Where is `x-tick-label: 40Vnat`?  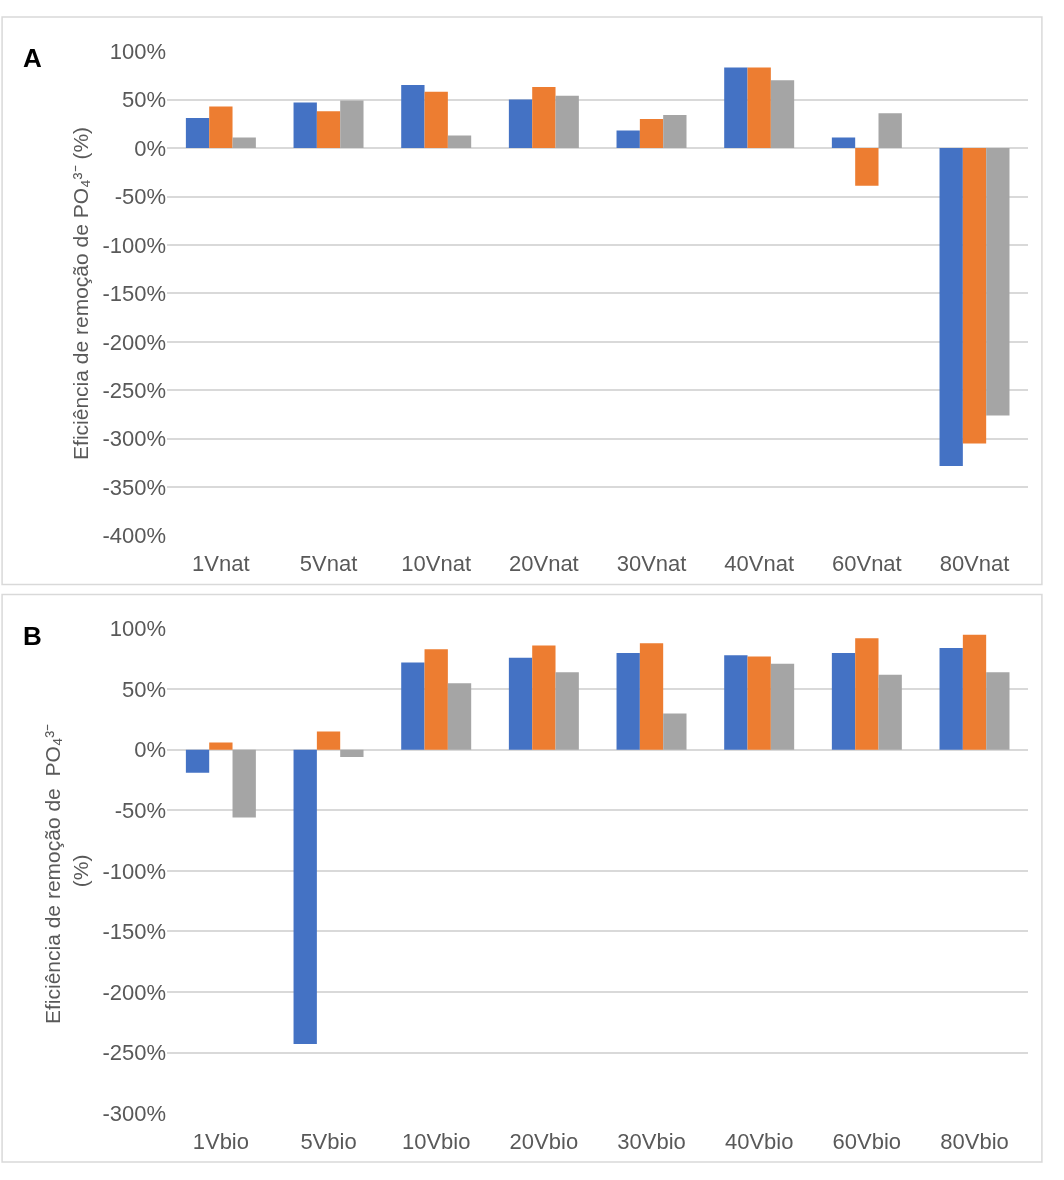 x-tick-label: 40Vnat is located at coordinates (759, 564).